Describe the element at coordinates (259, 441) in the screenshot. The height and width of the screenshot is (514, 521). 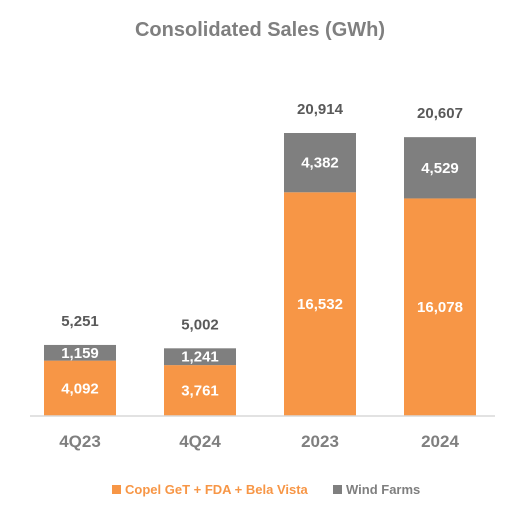
I see `category-labels: 4Q23 4Q24 2023 2024` at that location.